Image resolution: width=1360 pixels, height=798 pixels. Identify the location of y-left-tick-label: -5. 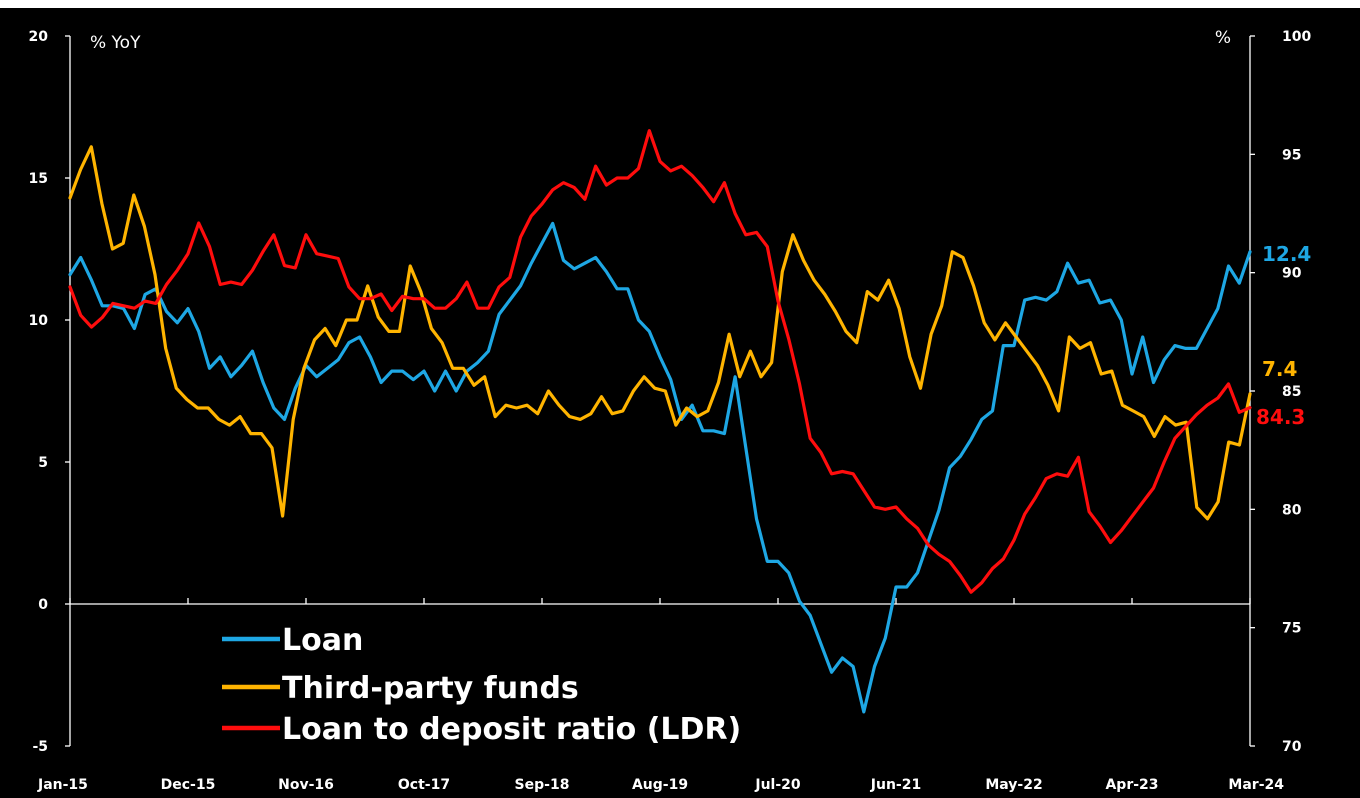
(40, 747).